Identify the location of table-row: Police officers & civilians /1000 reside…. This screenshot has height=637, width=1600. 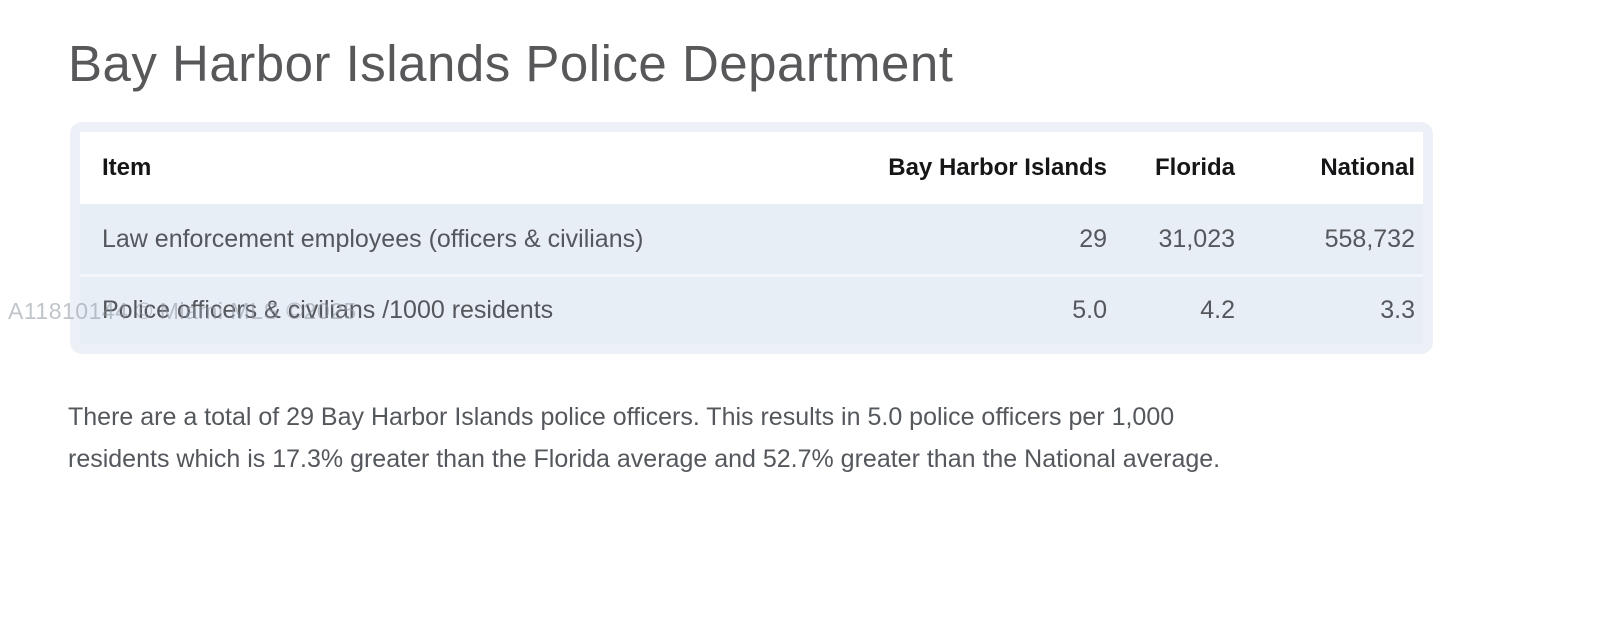
(751, 309).